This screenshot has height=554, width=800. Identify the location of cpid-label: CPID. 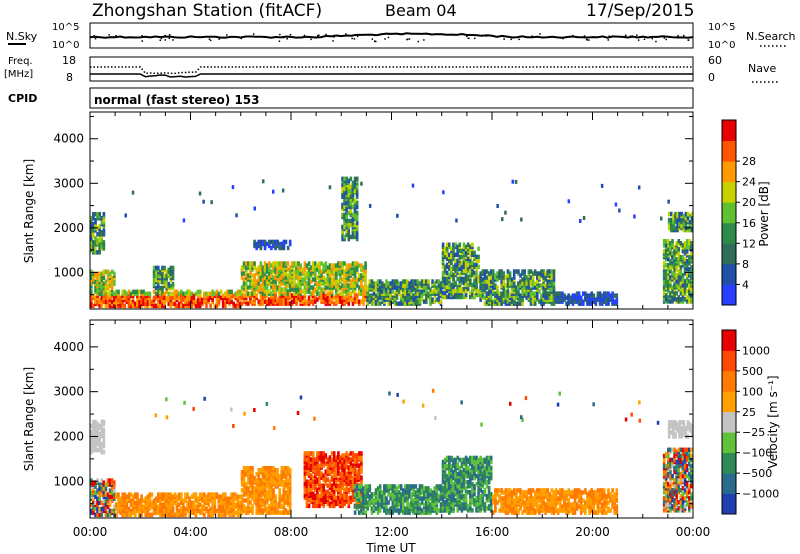
(22, 98).